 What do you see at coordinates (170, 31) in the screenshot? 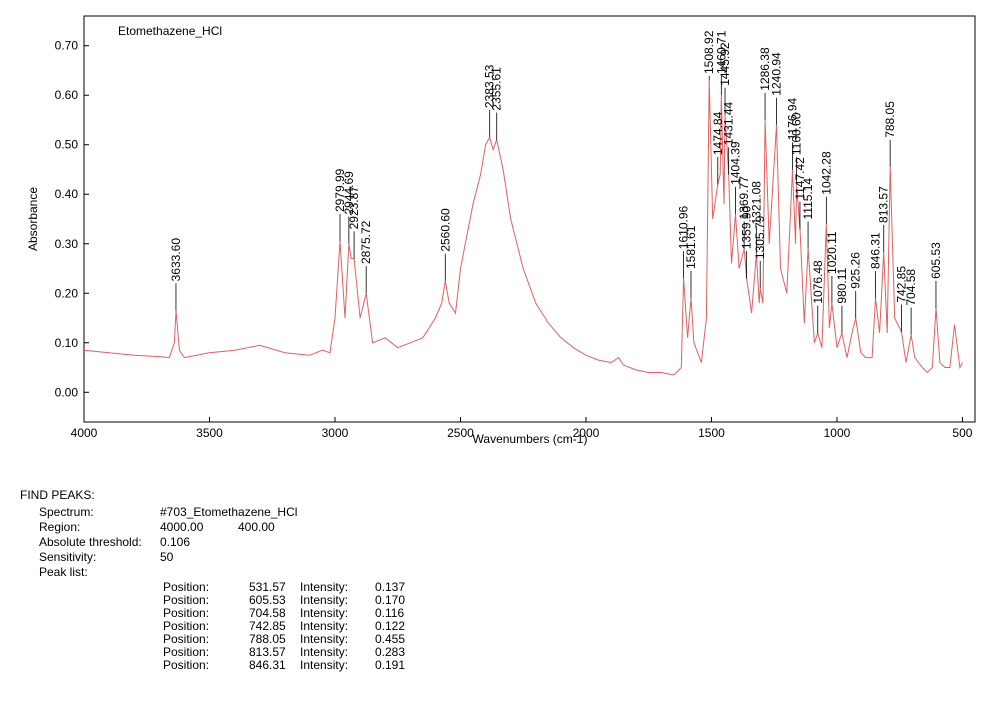
I see `chart-title: Etomethazene_HCl` at bounding box center [170, 31].